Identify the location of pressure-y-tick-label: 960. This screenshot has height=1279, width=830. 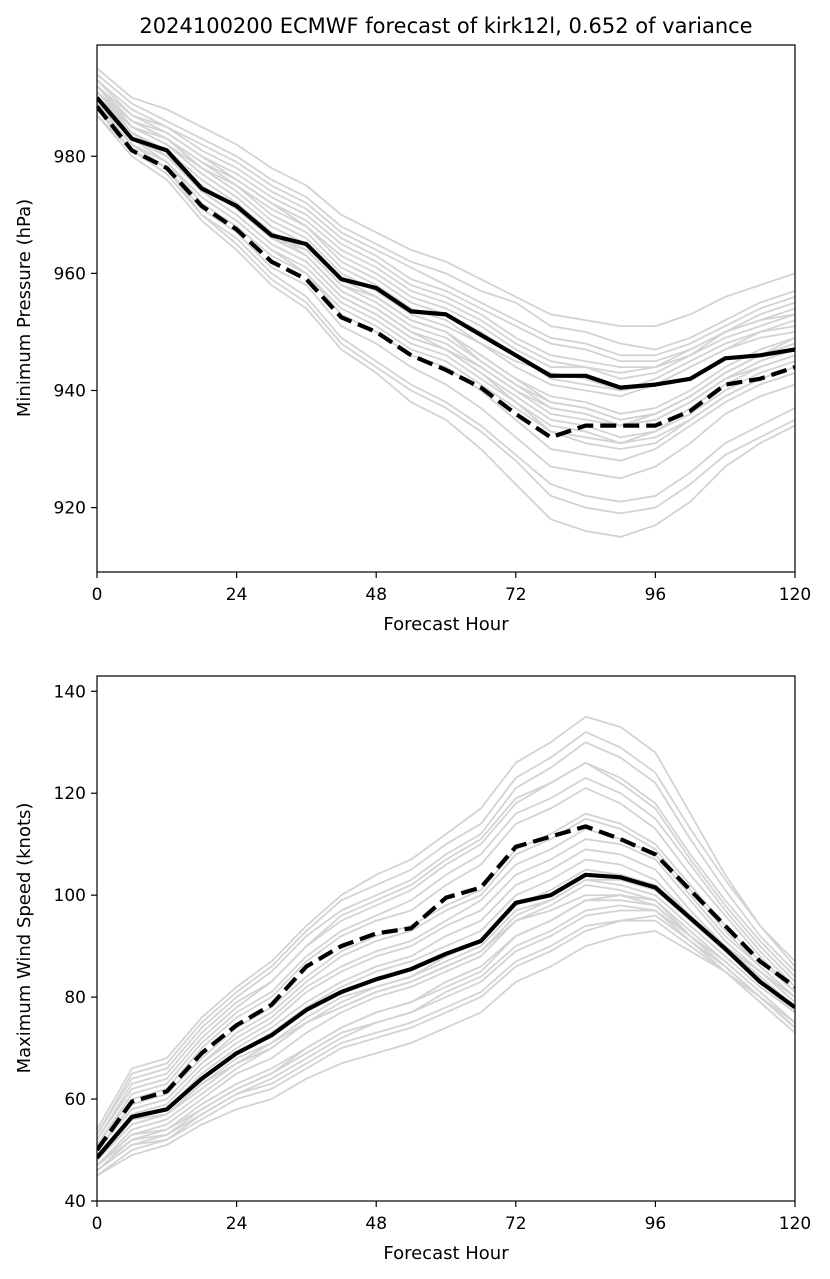
(70, 274).